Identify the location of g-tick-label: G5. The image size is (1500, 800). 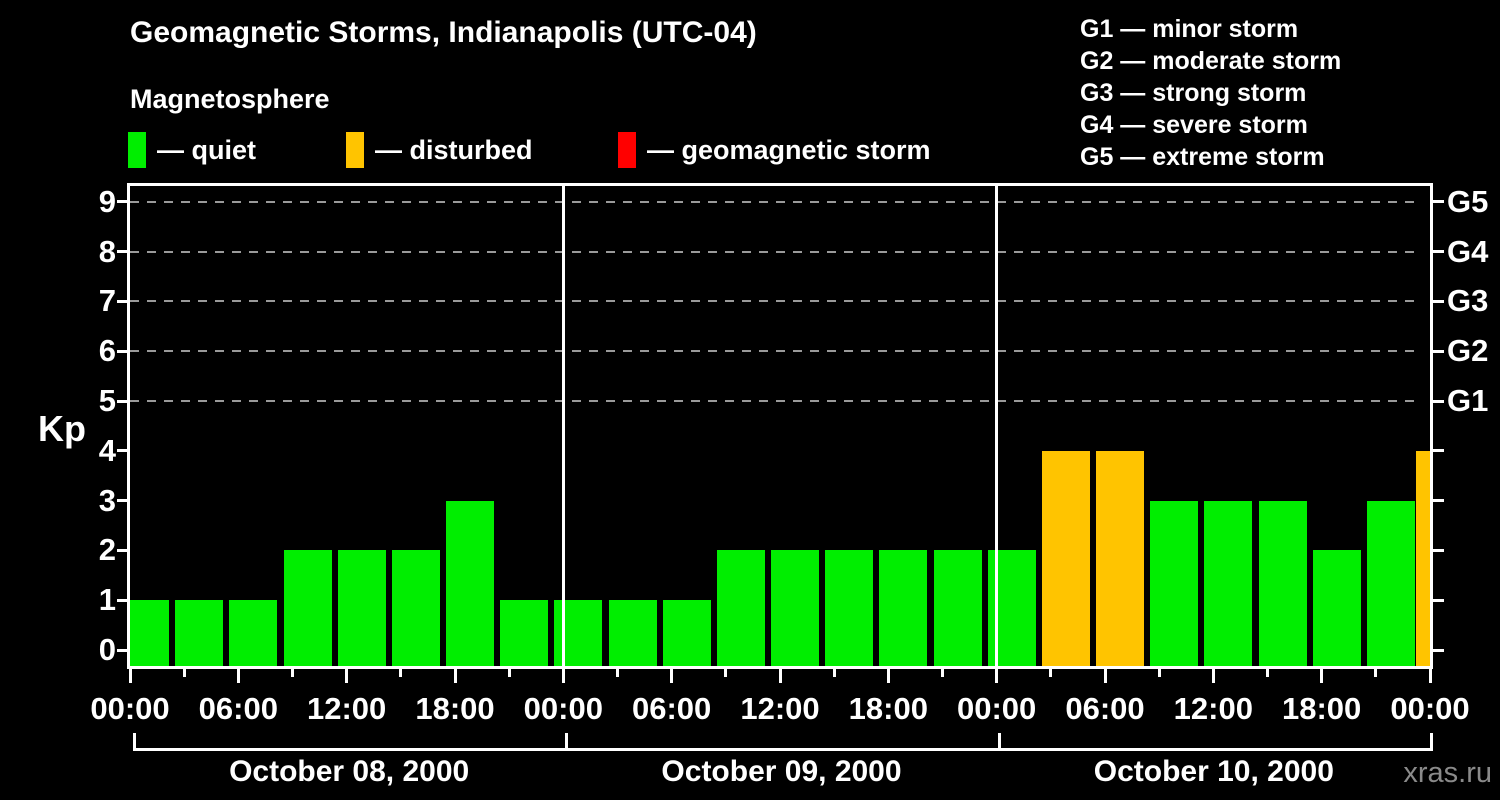
(1468, 201).